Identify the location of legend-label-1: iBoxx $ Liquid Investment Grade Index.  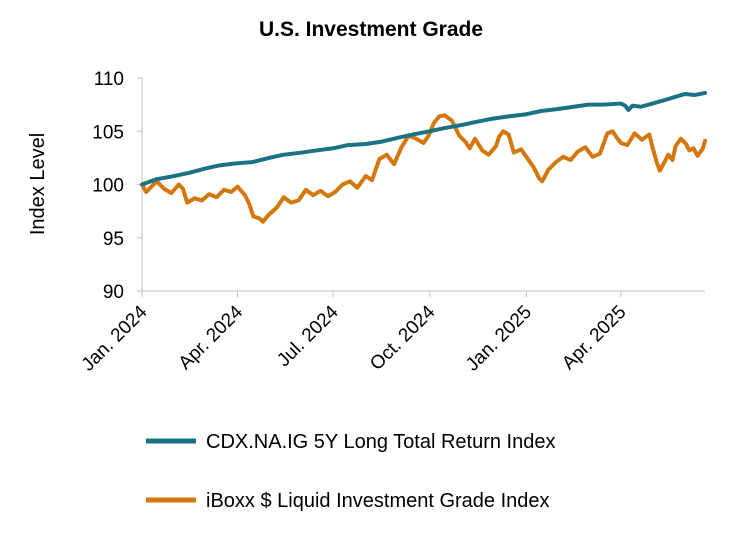
(378, 501).